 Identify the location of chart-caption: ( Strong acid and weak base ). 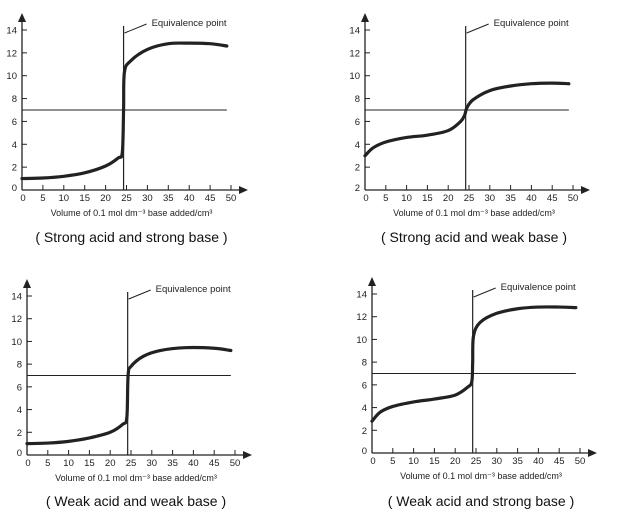
(474, 237).